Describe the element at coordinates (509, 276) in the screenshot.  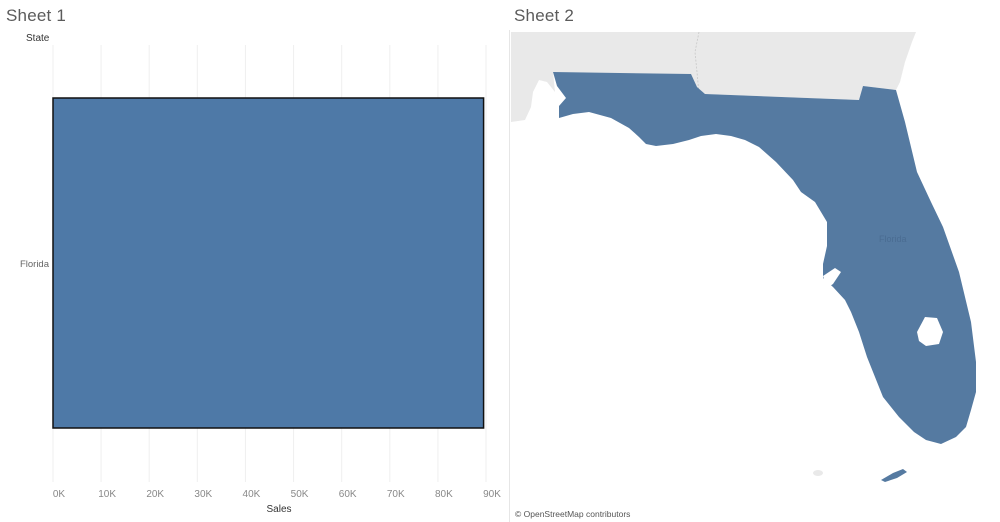
I see `sheet-divider` at that location.